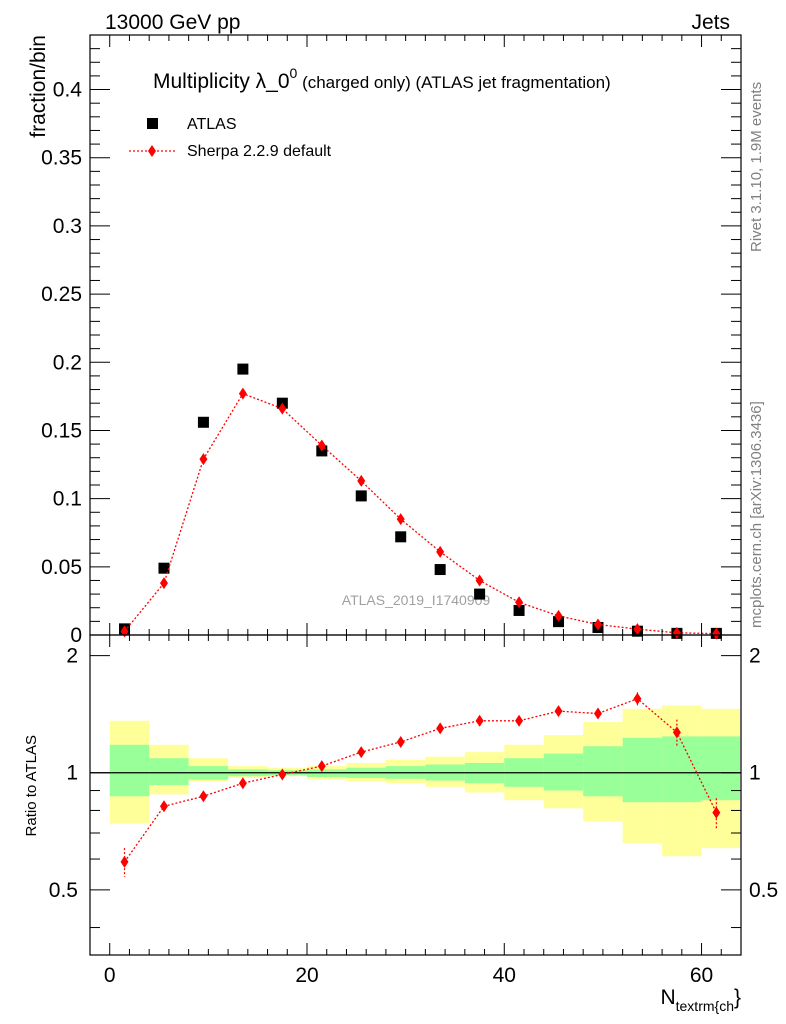 Image resolution: width=786 pixels, height=1024 pixels. Describe the element at coordinates (67, 499) in the screenshot. I see `y-tick-label: 0.1` at that location.